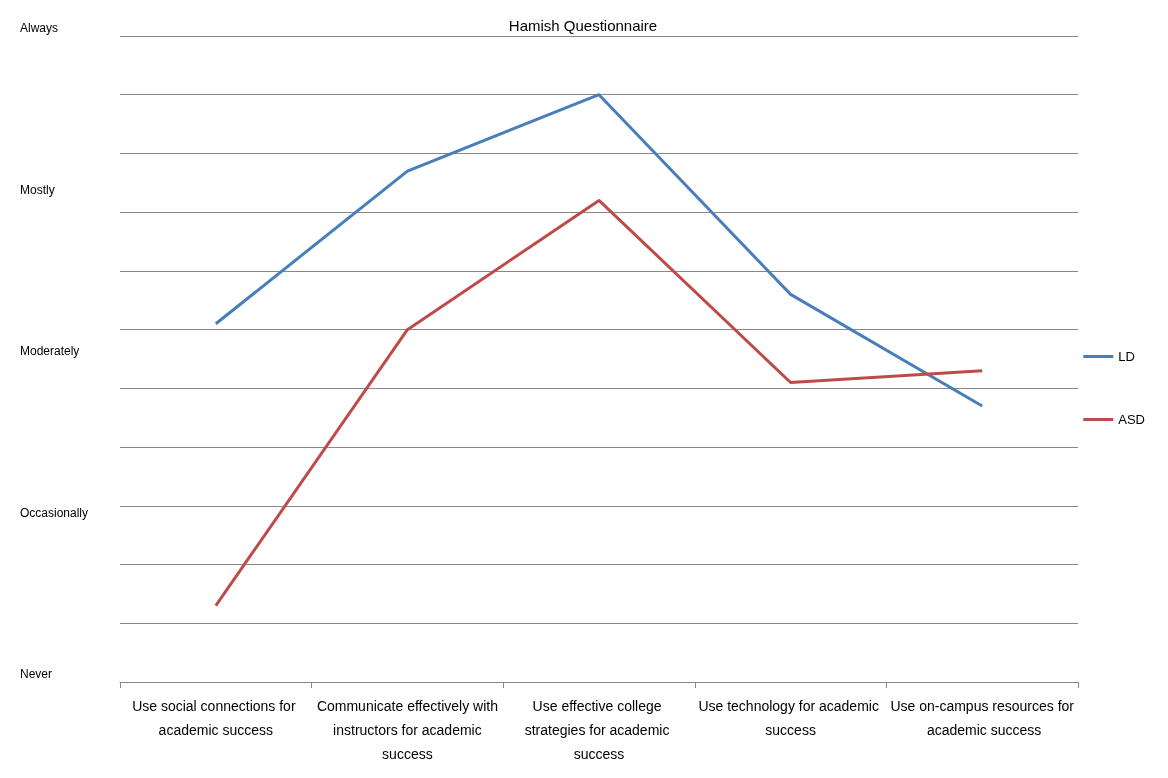 Image resolution: width=1168 pixels, height=778 pixels. I want to click on text: Mostly, so click(37, 189).